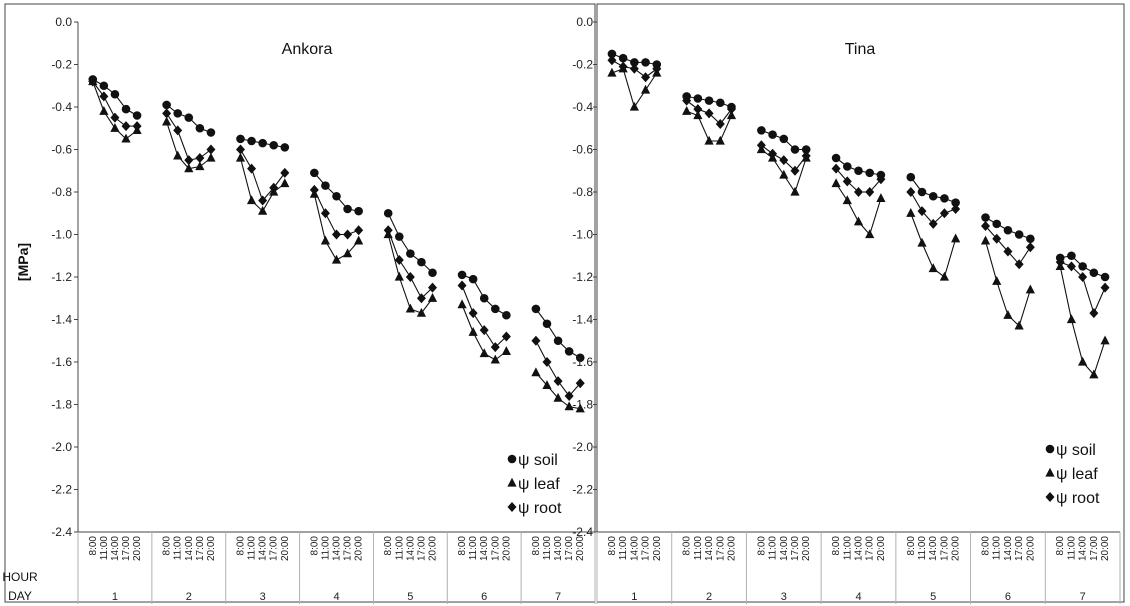 The width and height of the screenshot is (1130, 606). Describe the element at coordinates (784, 597) in the screenshot. I see `day-label: 3` at that location.